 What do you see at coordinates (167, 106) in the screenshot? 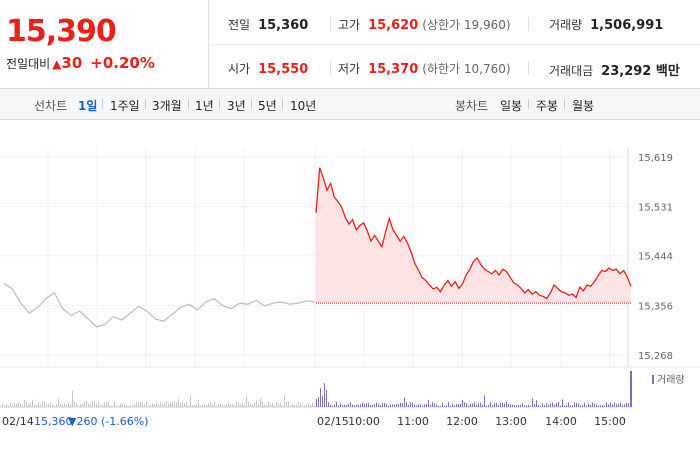
I see `tab-3month: 3개월` at bounding box center [167, 106].